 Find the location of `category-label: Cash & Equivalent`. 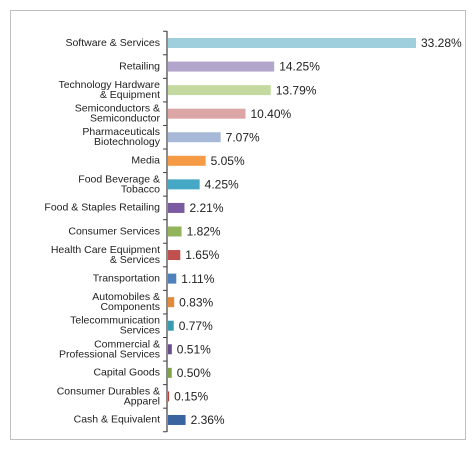

category-label: Cash & Equivalent is located at coordinates (117, 420).